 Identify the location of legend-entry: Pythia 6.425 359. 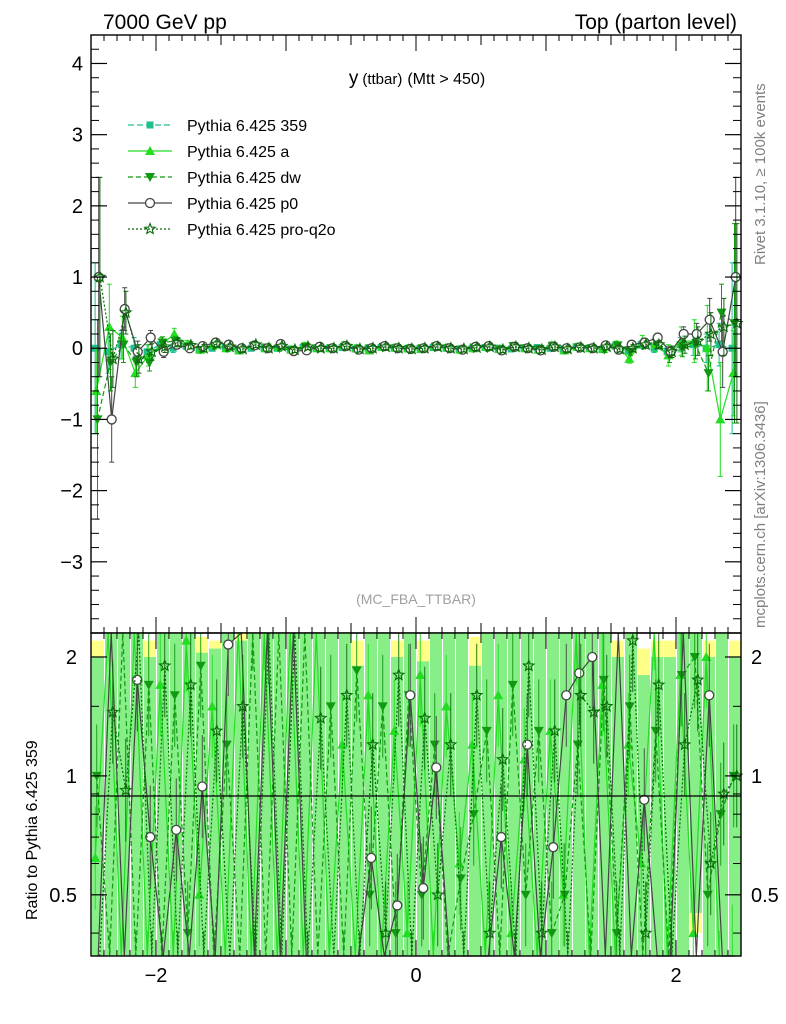
(217, 126).